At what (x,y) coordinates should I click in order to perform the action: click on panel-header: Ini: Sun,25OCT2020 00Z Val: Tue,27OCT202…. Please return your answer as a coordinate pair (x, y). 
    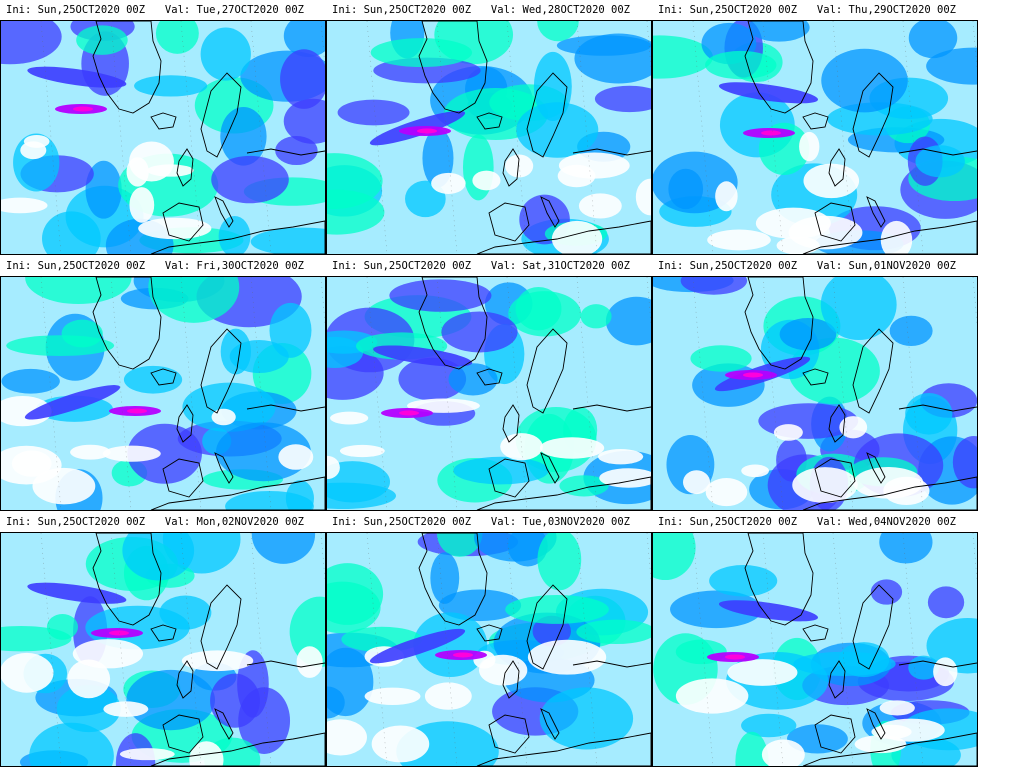
    Looking at the image, I should click on (163, 10).